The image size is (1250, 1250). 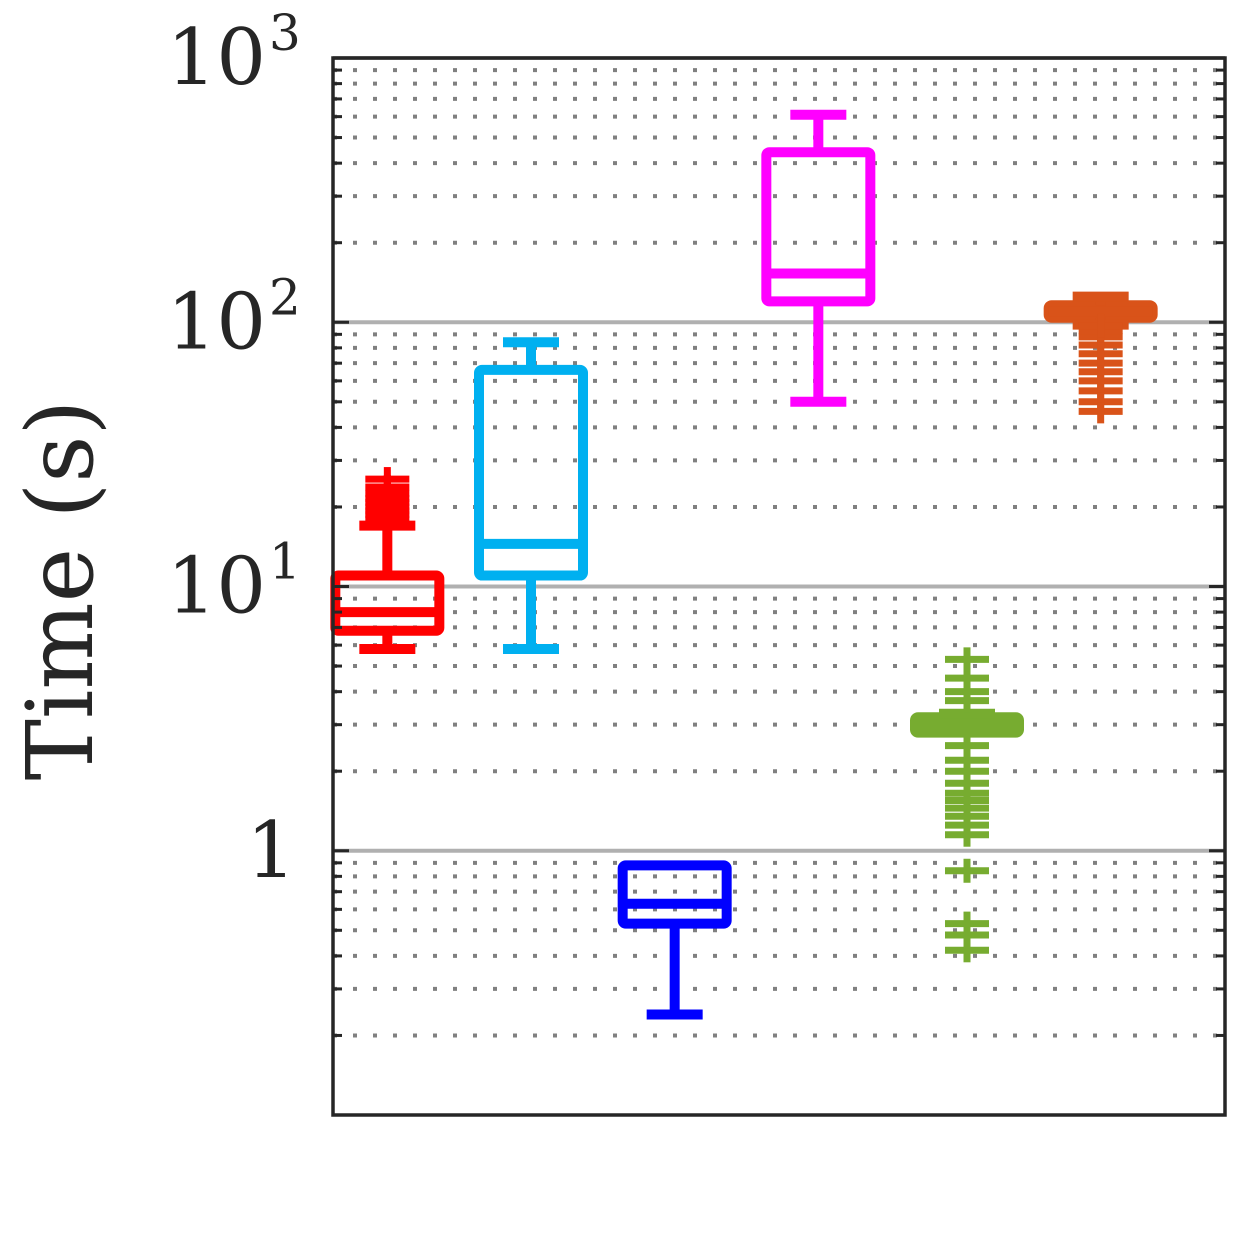 I want to click on y-axis-title: Time (s), so click(x=60, y=590).